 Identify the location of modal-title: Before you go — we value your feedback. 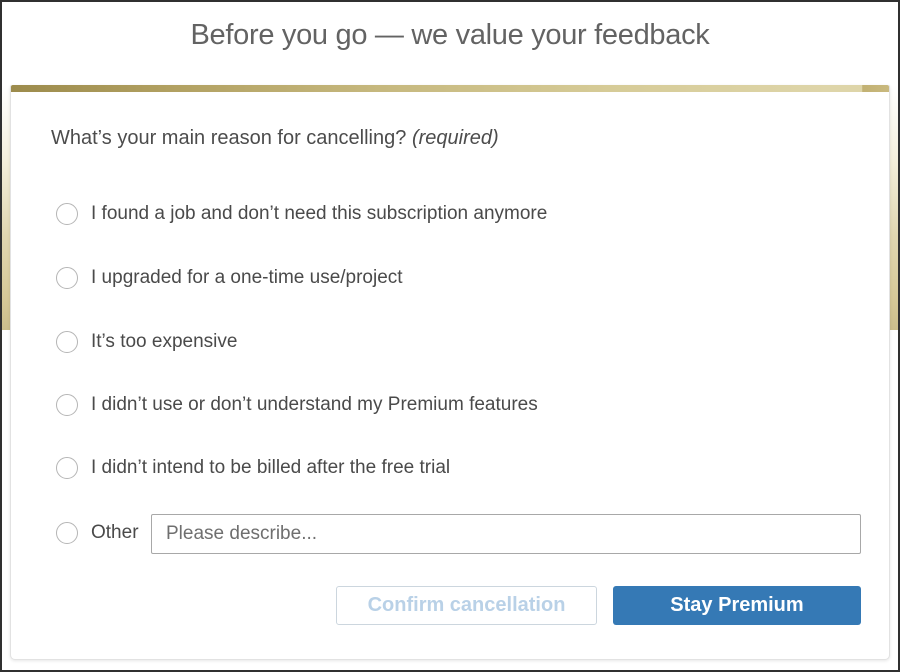
(450, 35).